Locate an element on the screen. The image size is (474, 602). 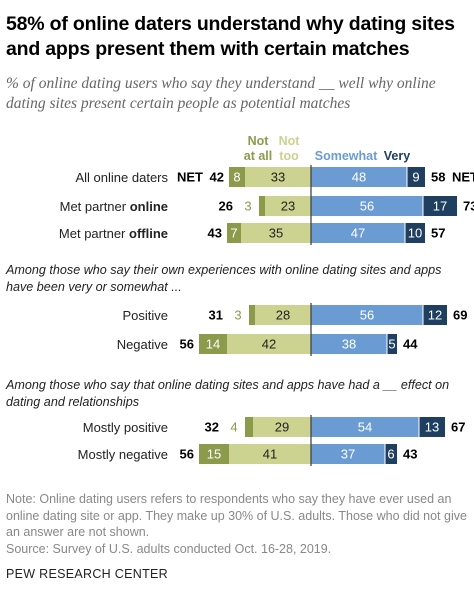
label-very: 9 is located at coordinates (415, 177).